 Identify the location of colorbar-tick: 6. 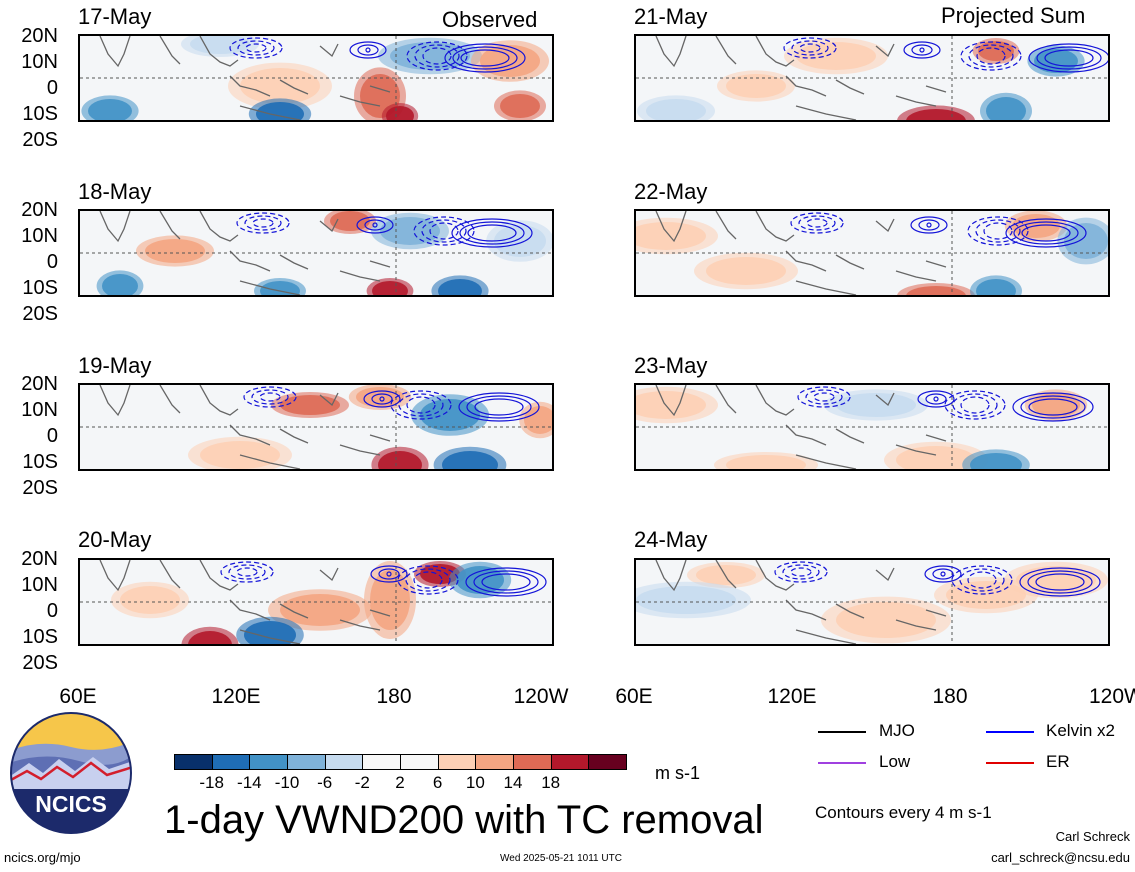
(437, 782).